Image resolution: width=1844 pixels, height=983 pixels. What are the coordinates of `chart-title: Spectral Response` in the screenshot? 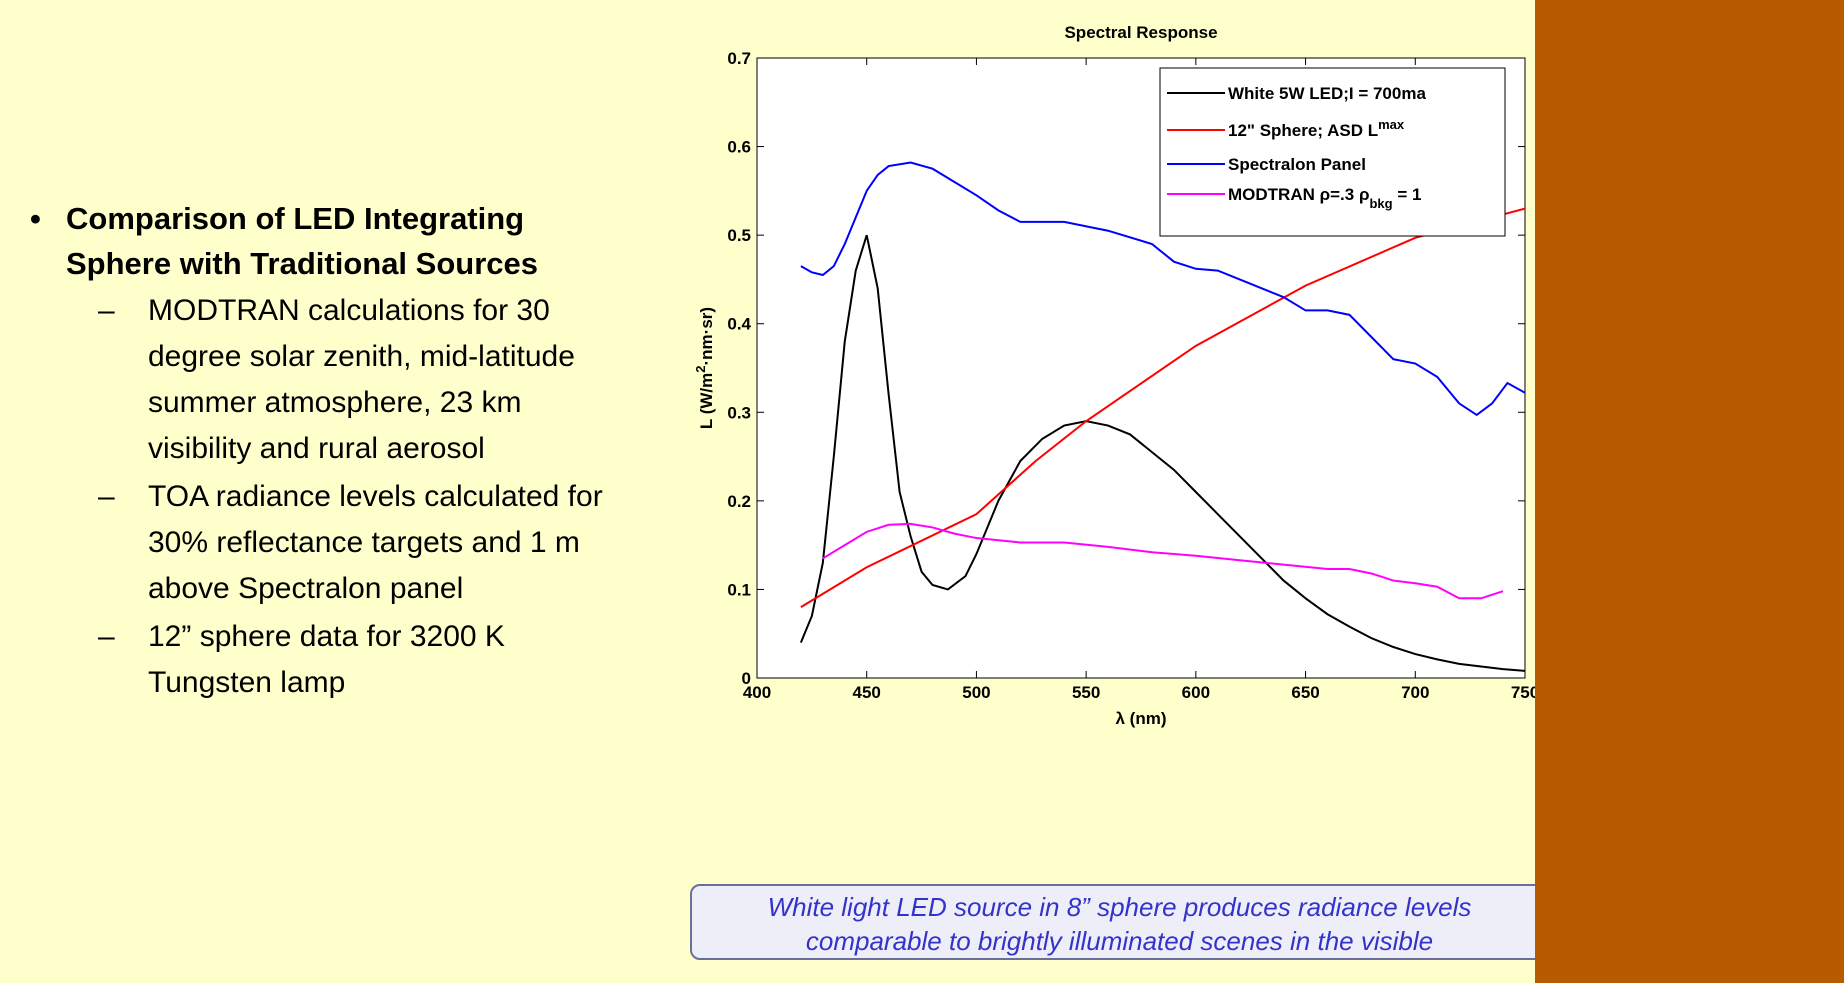 It's located at (1140, 32).